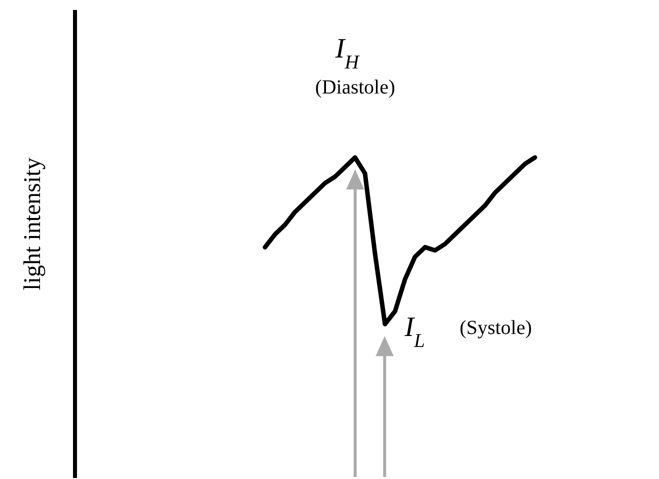 The height and width of the screenshot is (479, 659). Describe the element at coordinates (33, 224) in the screenshot. I see `y-axis-title: light intensity` at that location.